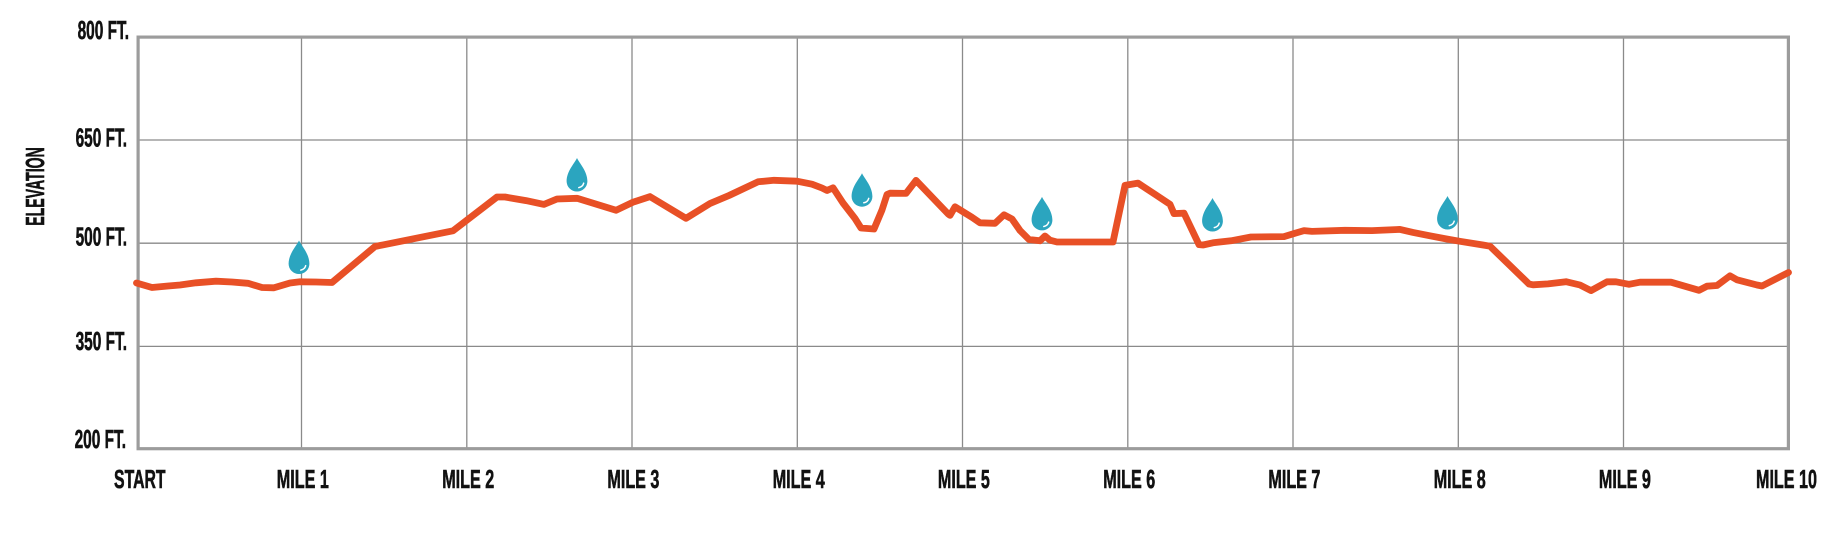 The width and height of the screenshot is (1842, 550). I want to click on svg-text: MILE 3, so click(633, 480).